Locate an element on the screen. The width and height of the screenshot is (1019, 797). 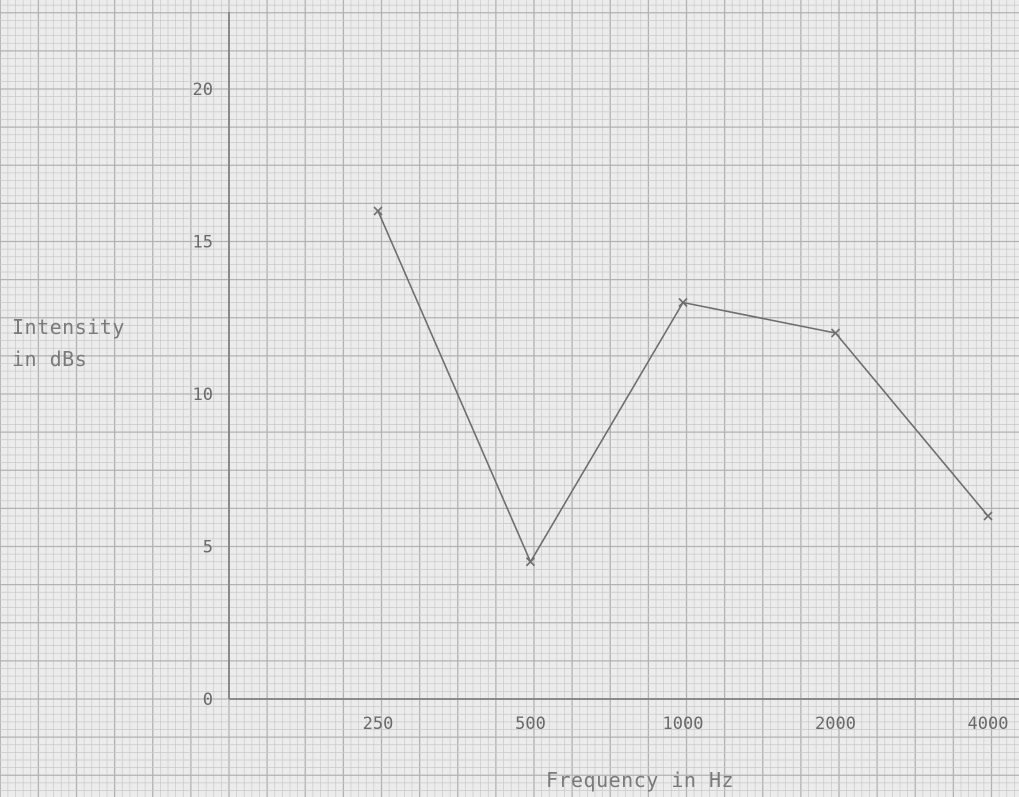
y-tick-label: 0 is located at coordinates (208, 700).